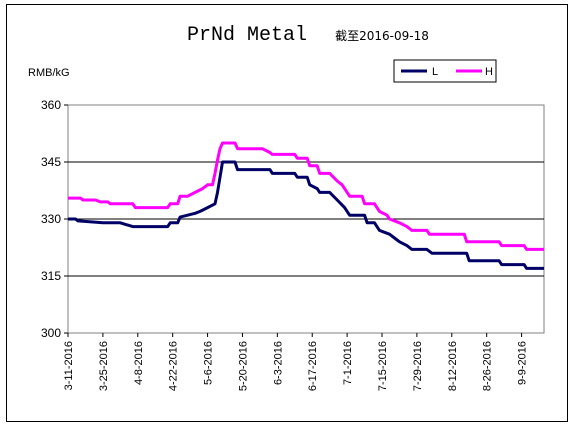 The image size is (576, 428). I want to click on y-axis-ticks: 300 315 330 345 360, so click(54, 219).